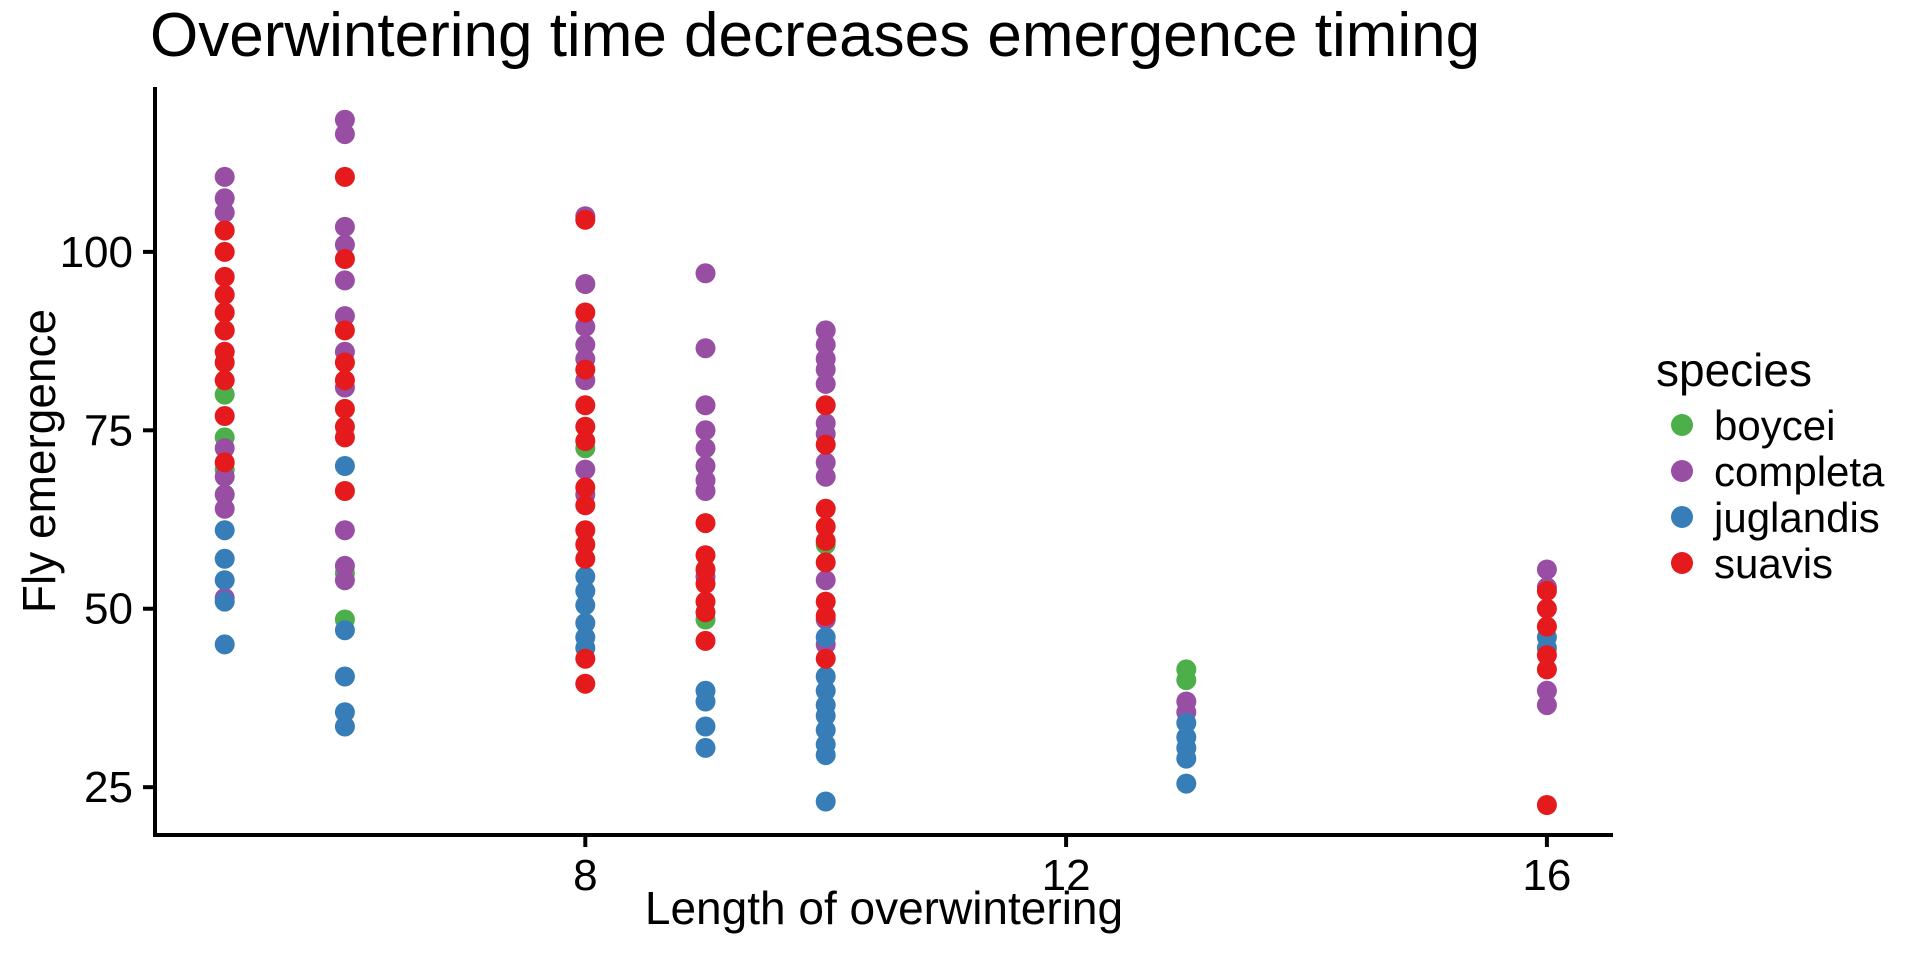 This screenshot has height=960, width=1920. I want to click on x-axis-title: Length of overwintering, so click(884, 908).